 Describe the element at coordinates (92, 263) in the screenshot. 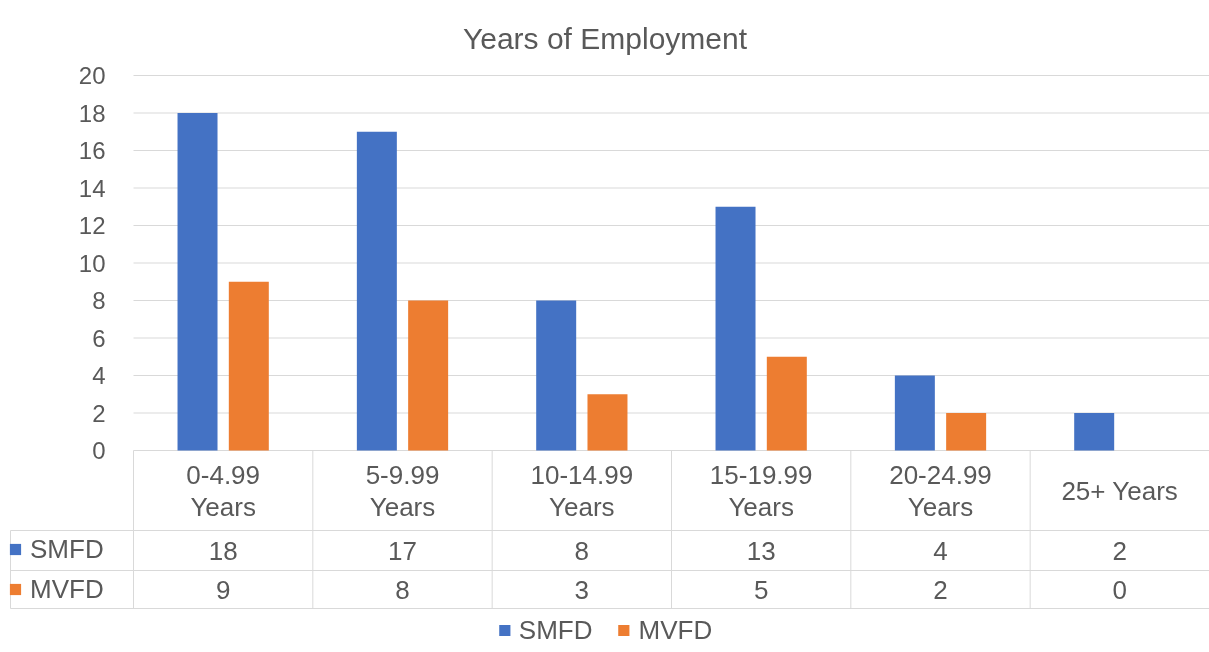

I see `y-tick-label: 10` at that location.